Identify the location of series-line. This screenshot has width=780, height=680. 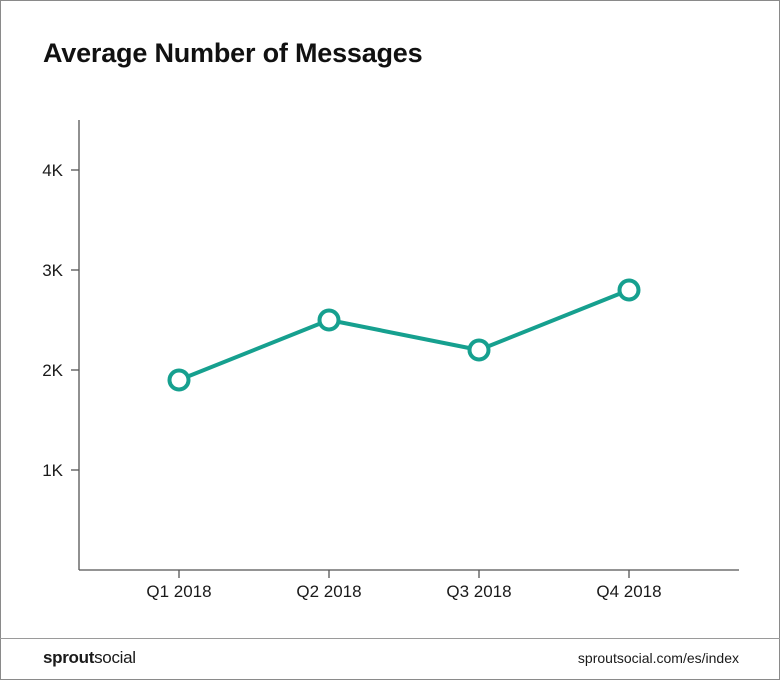
(404, 335).